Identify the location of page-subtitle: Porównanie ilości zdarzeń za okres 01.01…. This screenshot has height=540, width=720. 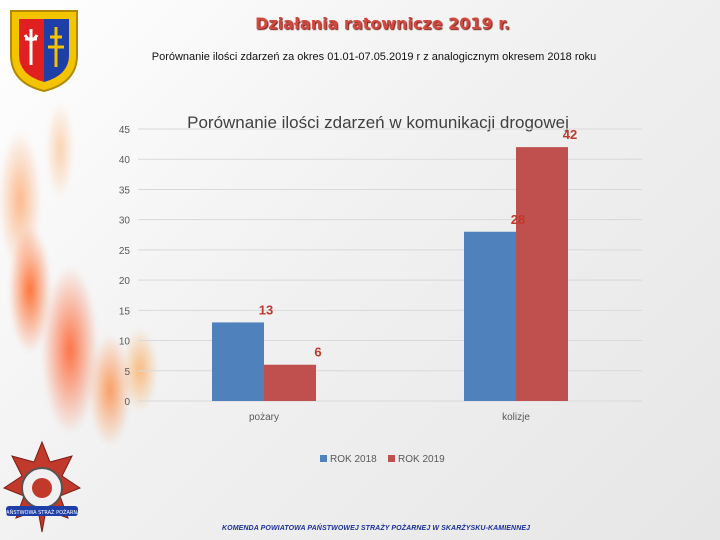
(374, 57).